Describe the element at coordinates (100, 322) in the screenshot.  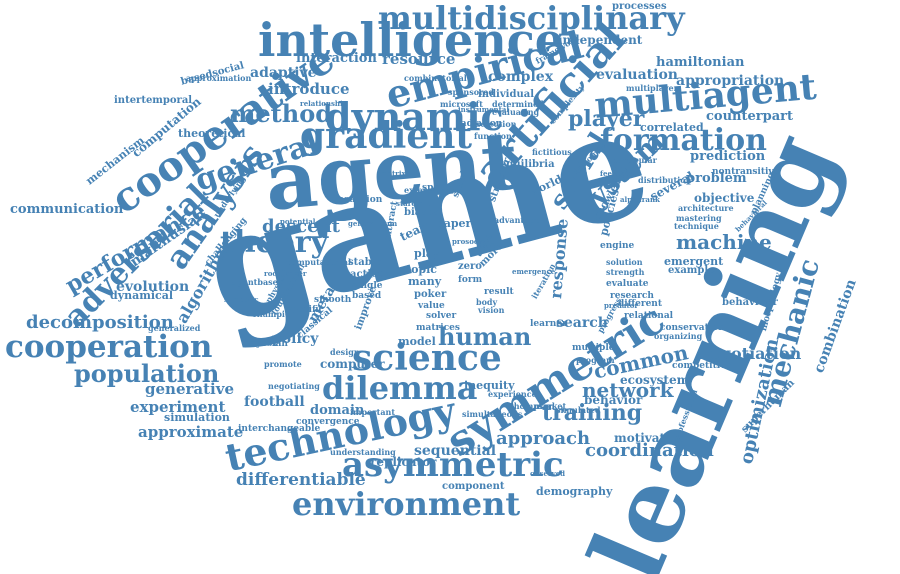
I see `word: decomposition` at that location.